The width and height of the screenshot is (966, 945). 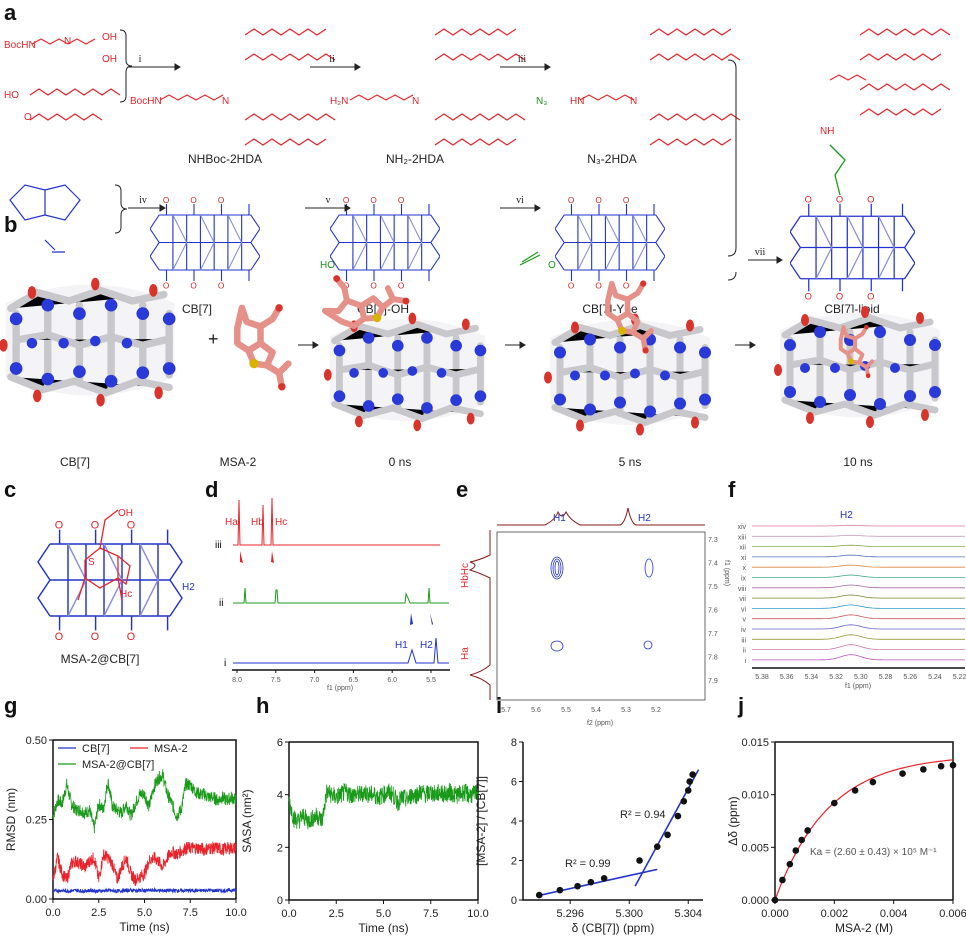 I want to click on x-tick-label: 0.0, so click(x=288, y=914).